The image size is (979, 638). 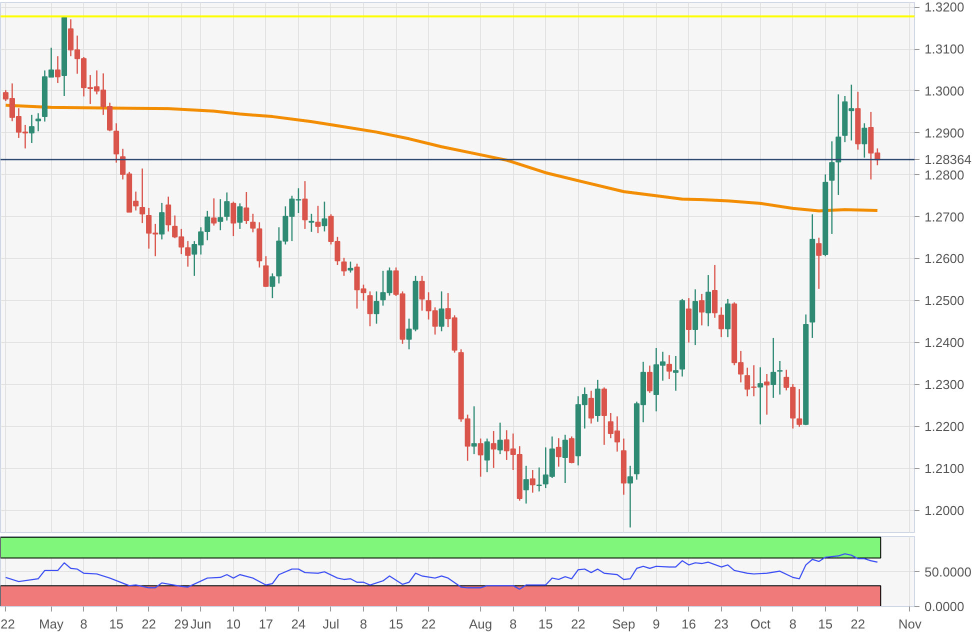 What do you see at coordinates (944, 258) in the screenshot?
I see `y-tick-label: 1.2600` at bounding box center [944, 258].